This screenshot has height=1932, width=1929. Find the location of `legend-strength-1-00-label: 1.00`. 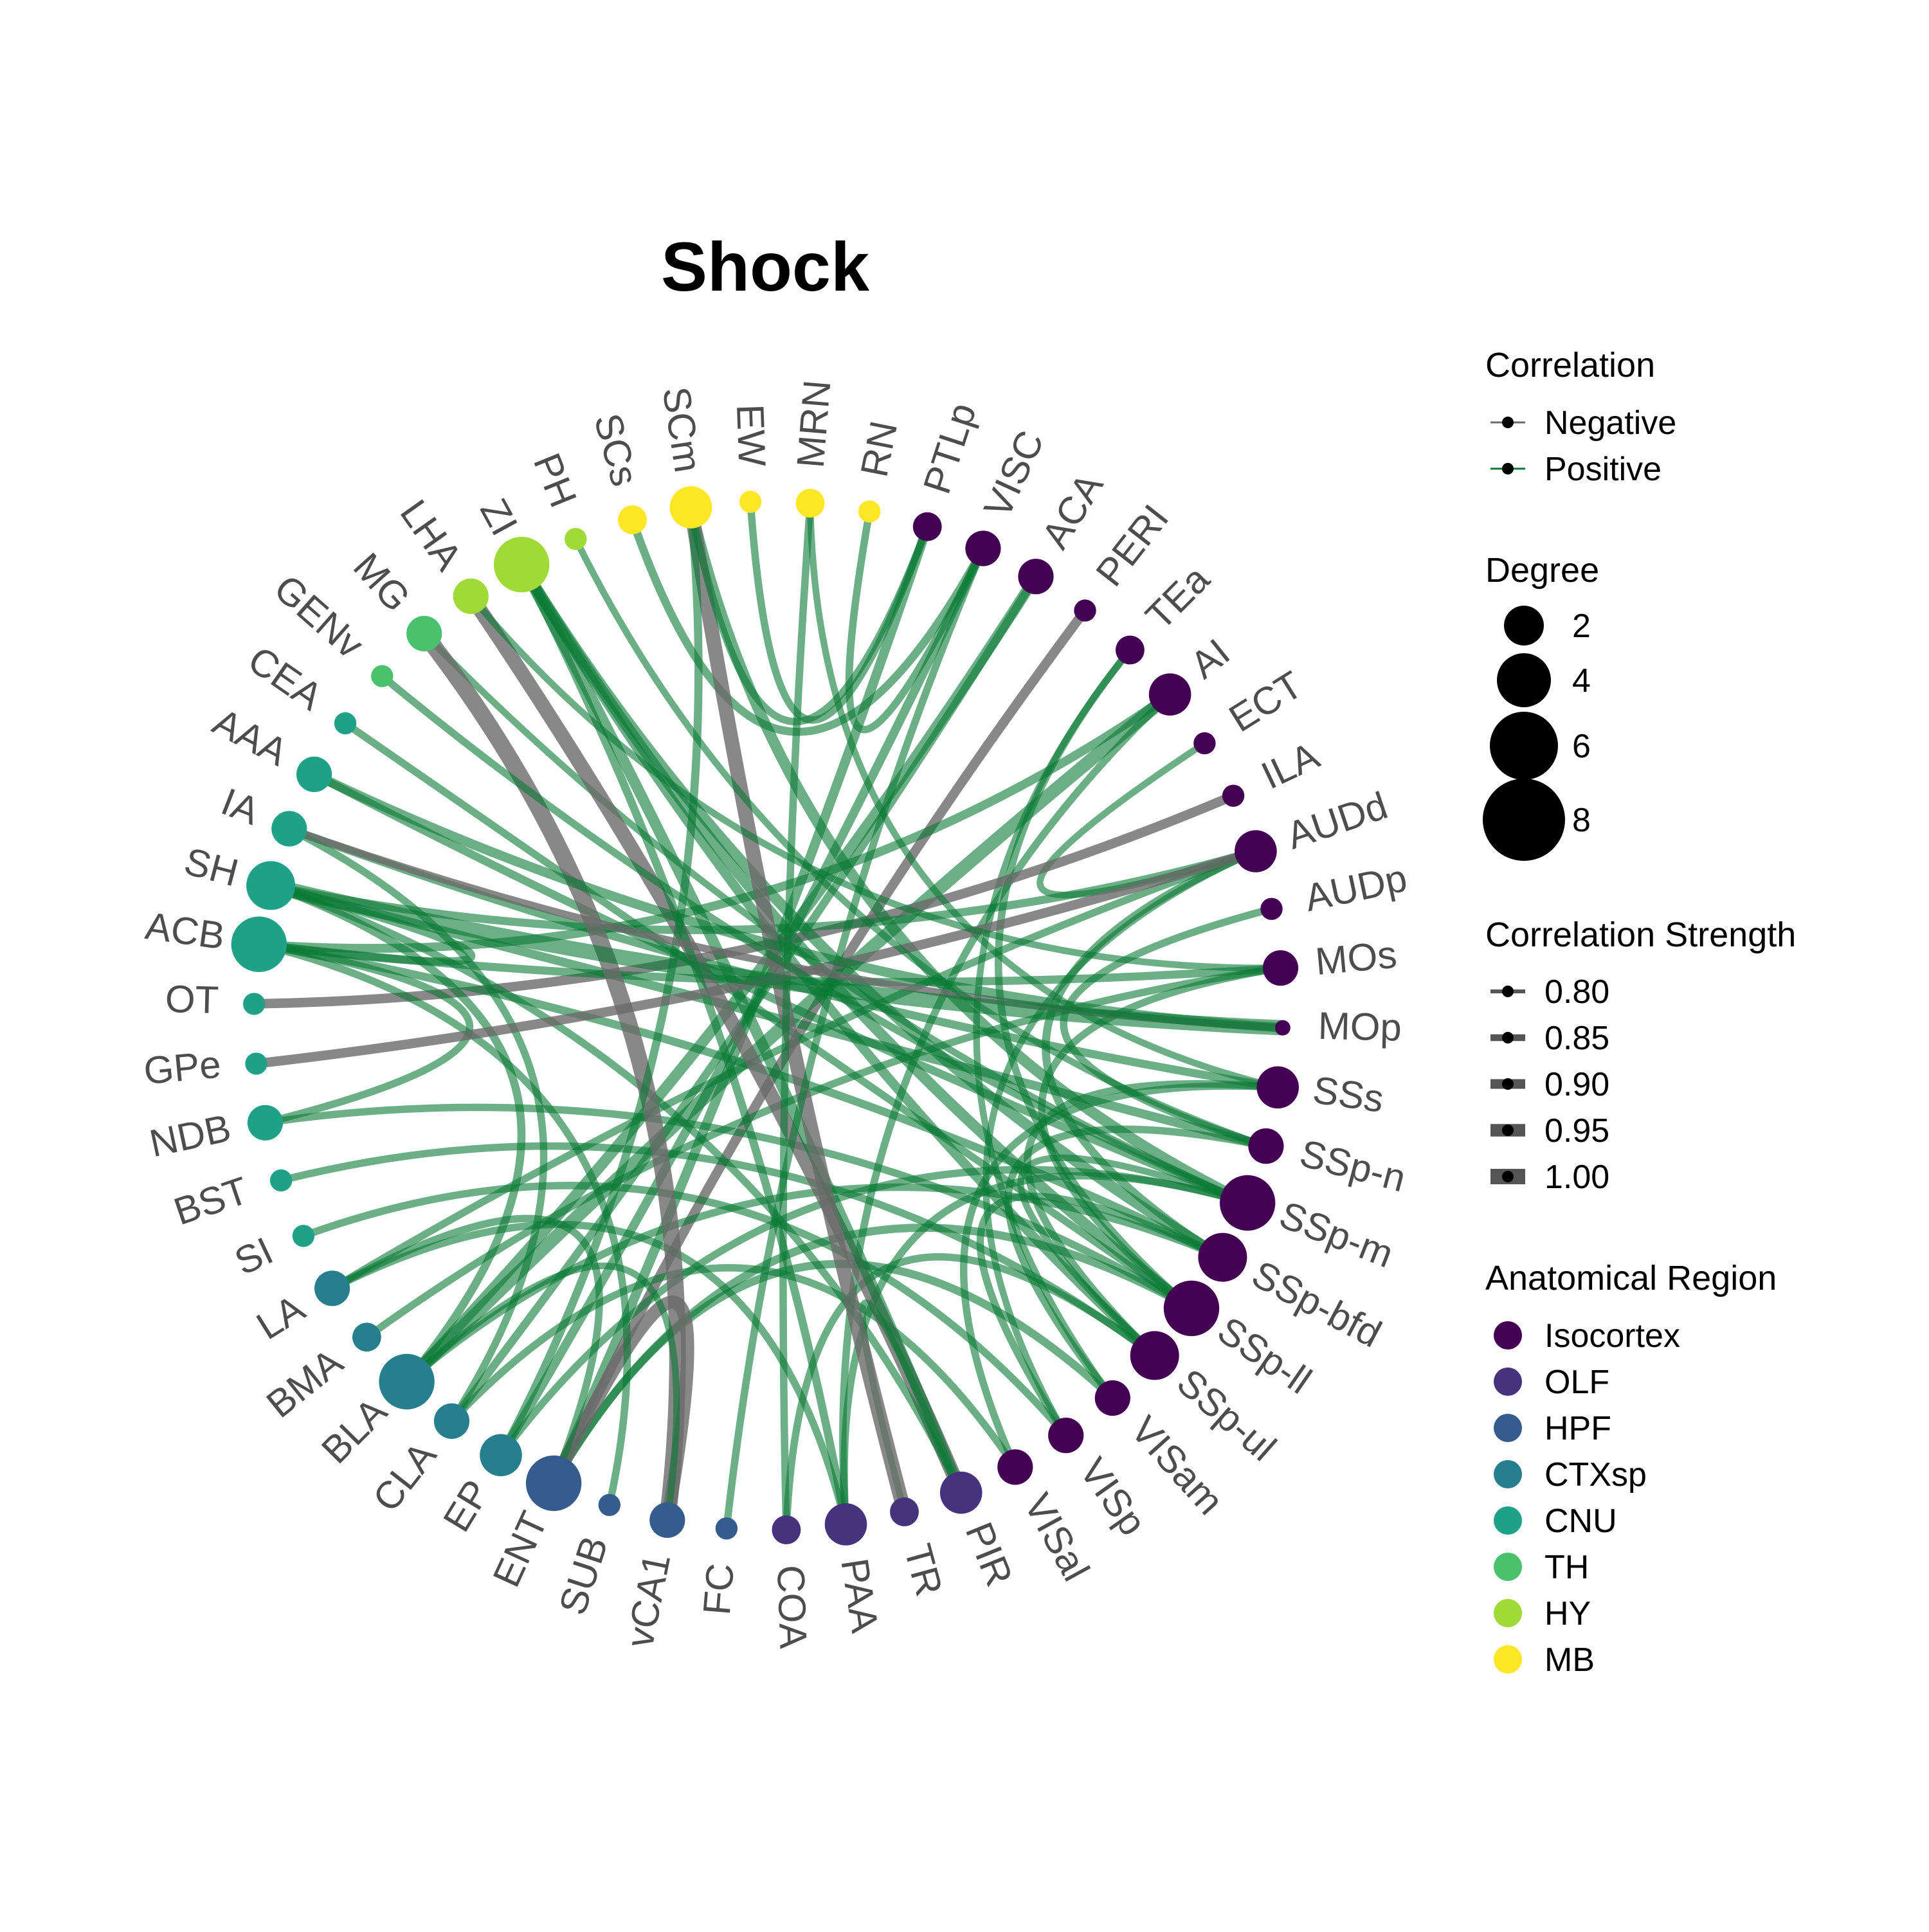

legend-strength-1-00-label: 1.00 is located at coordinates (1576, 1177).